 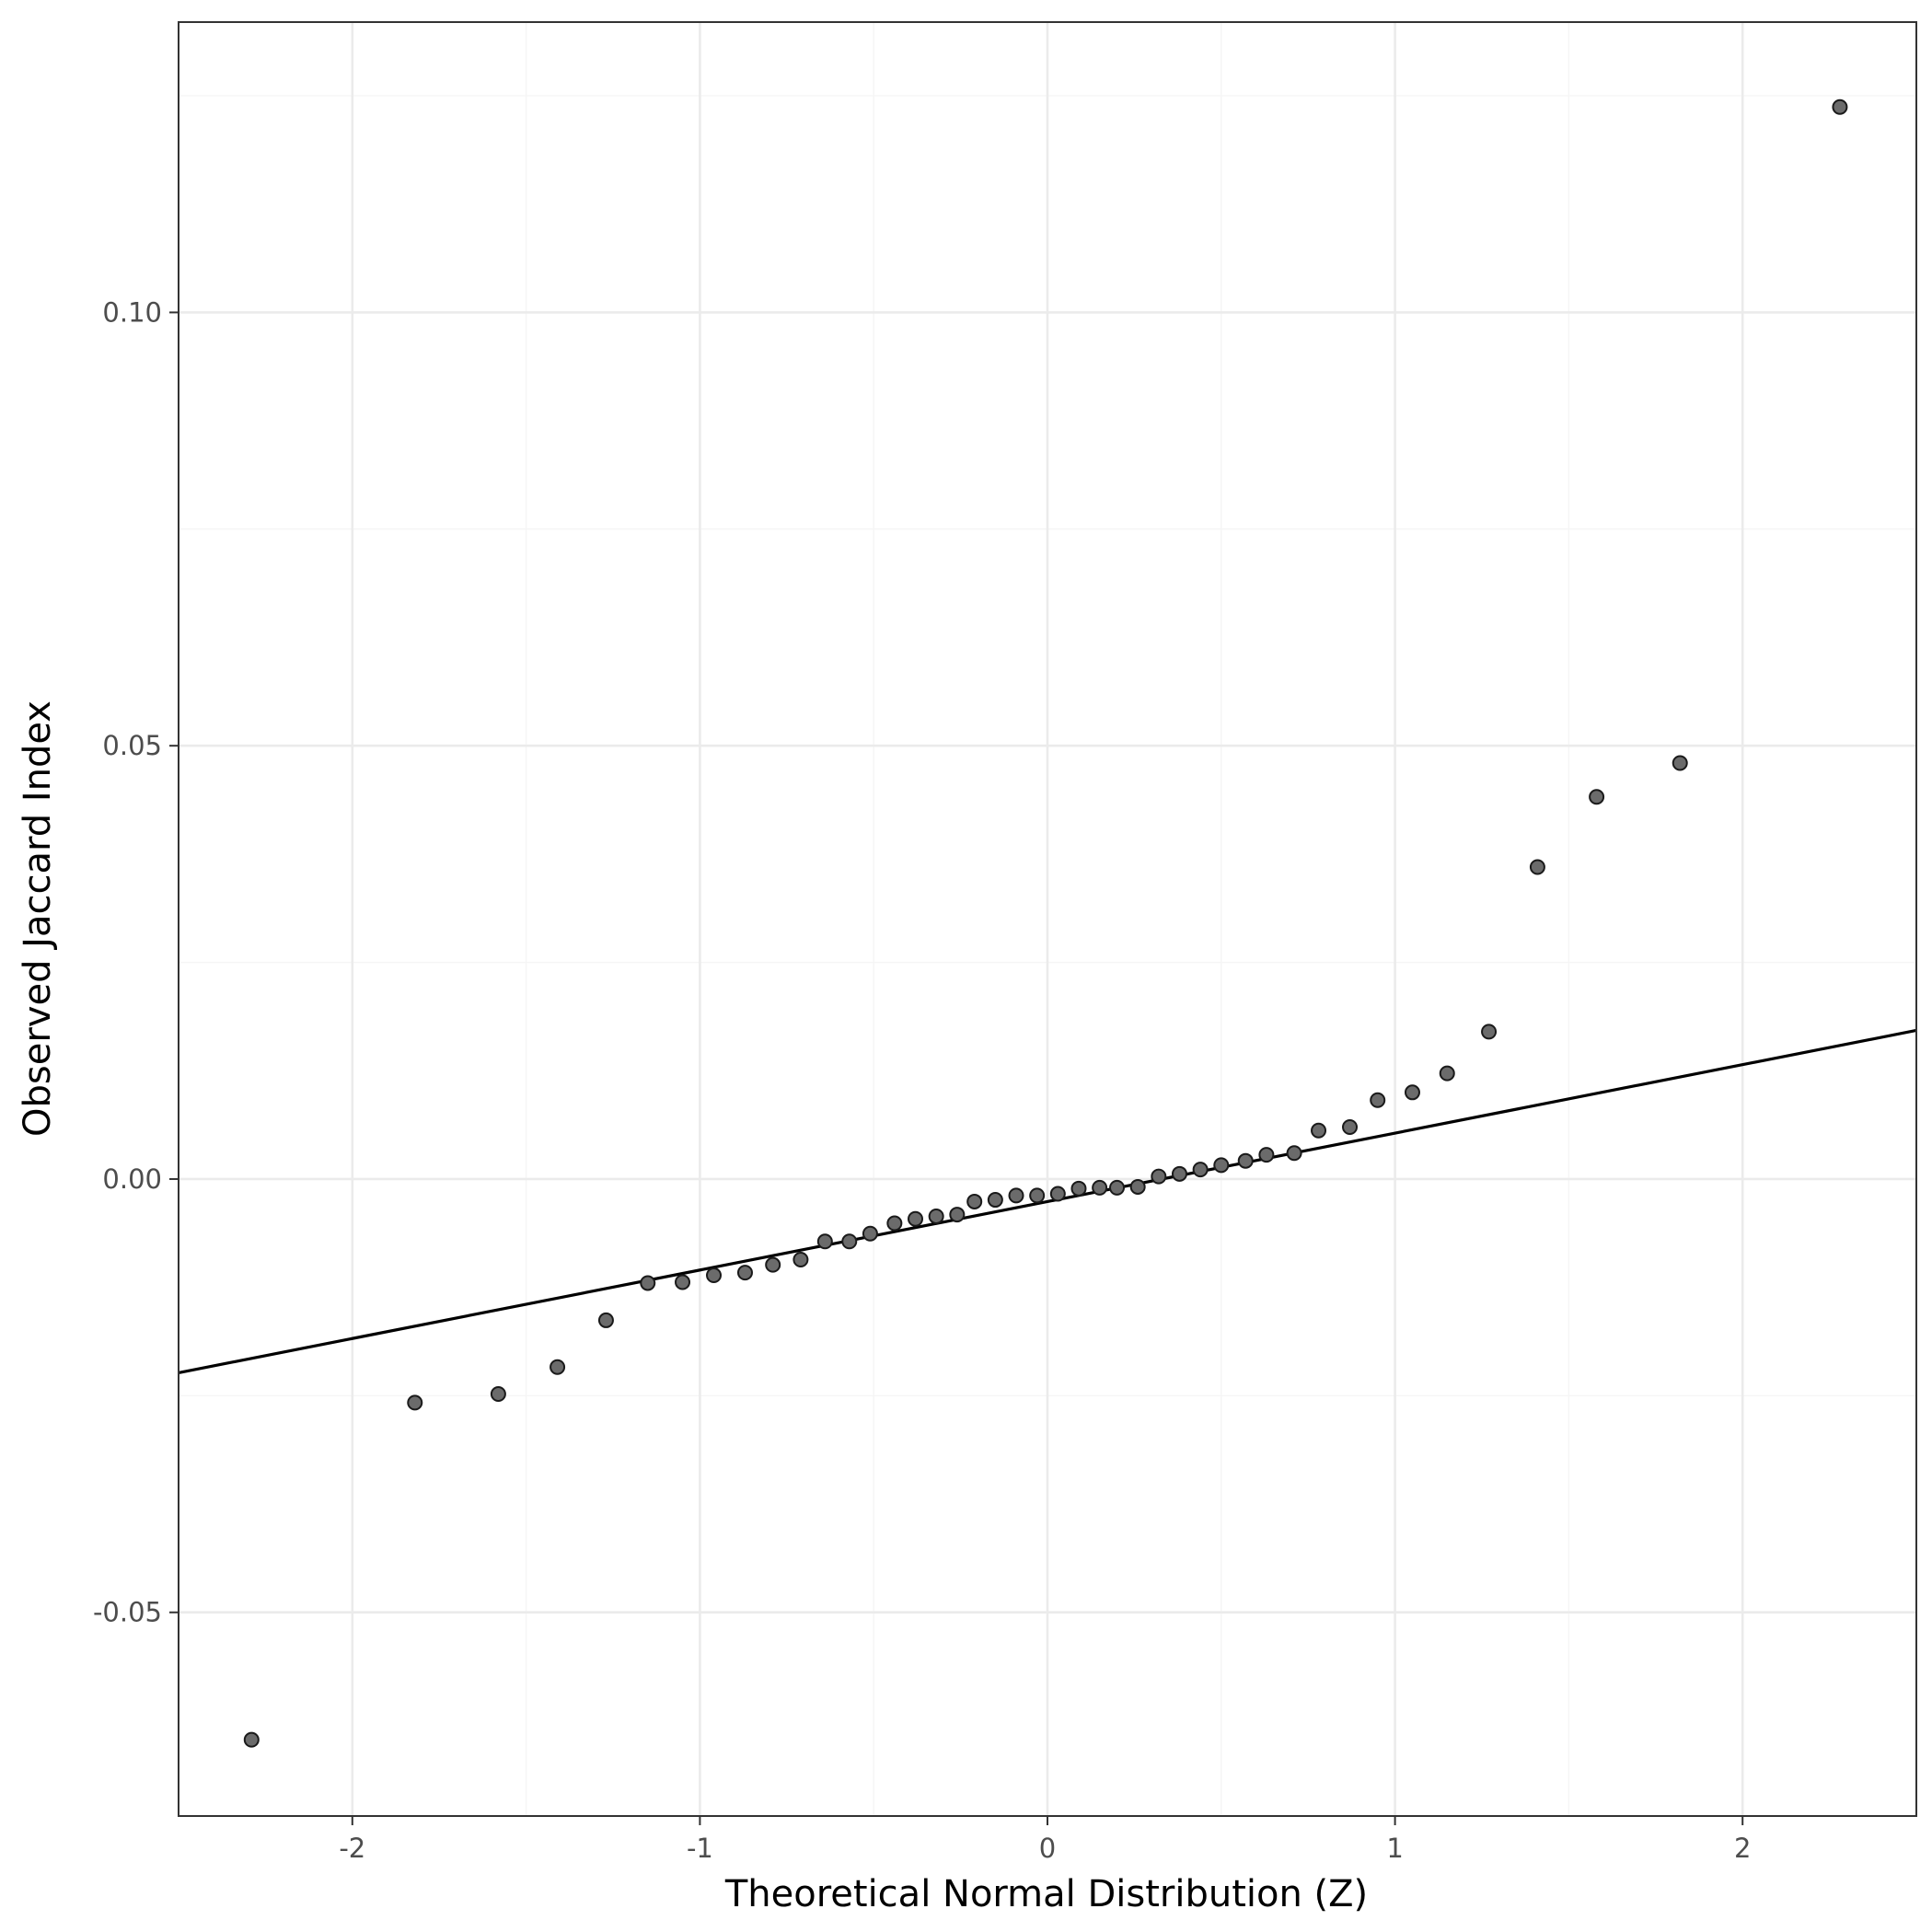 I want to click on x-tick-label: -2, so click(x=352, y=1849).